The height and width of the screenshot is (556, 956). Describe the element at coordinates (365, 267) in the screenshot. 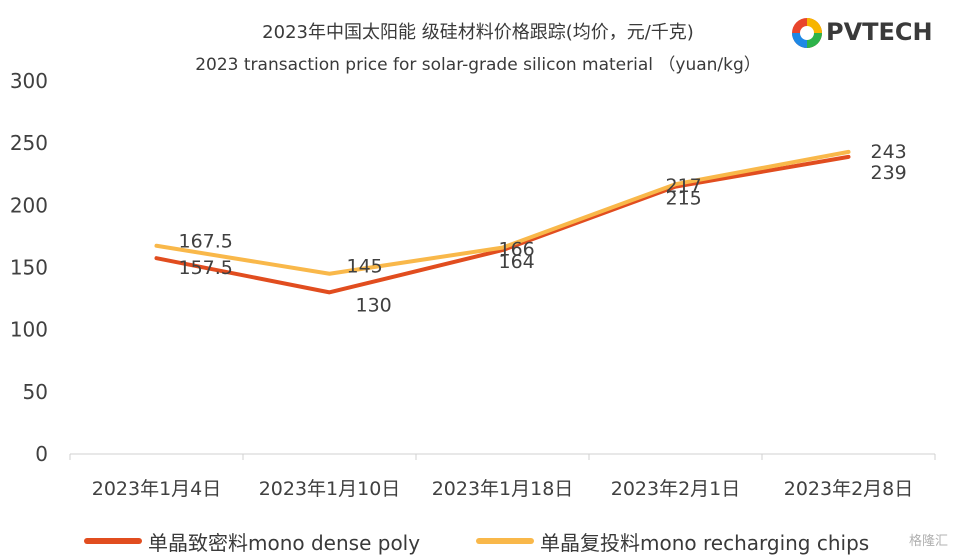

I see `data-label: 145` at that location.